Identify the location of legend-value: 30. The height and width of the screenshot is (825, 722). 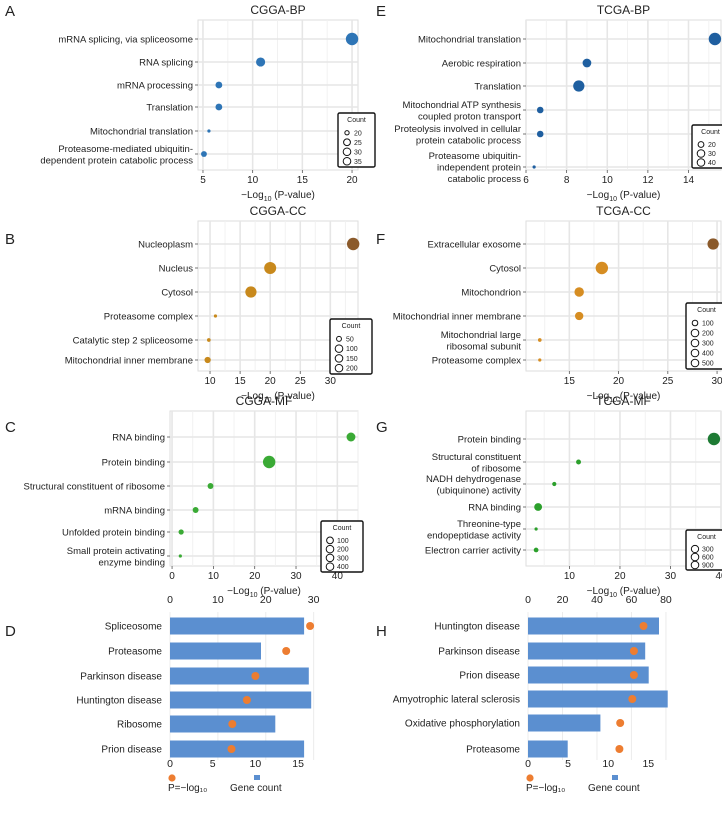
(358, 152).